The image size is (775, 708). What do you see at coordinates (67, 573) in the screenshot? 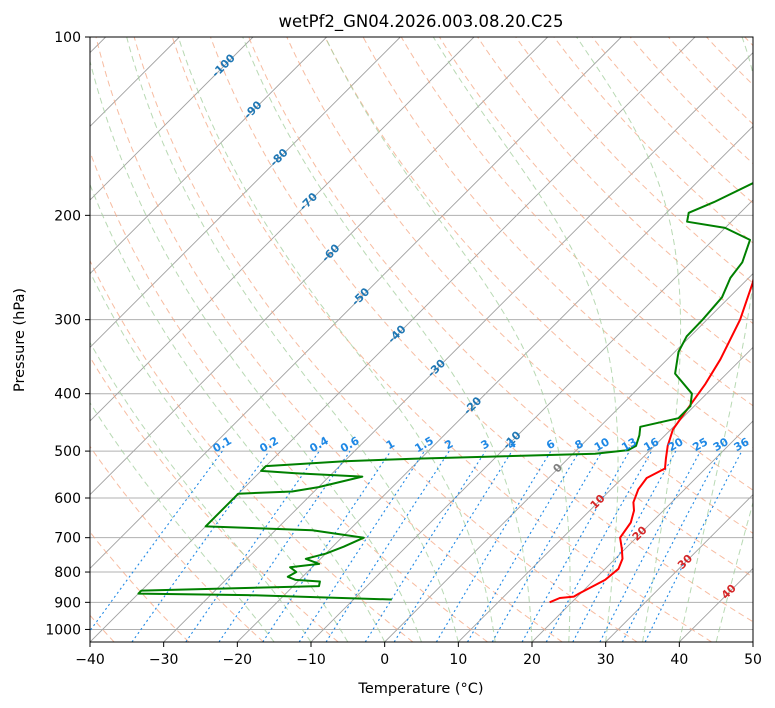
I see `y-tick-label: 800` at bounding box center [67, 573].